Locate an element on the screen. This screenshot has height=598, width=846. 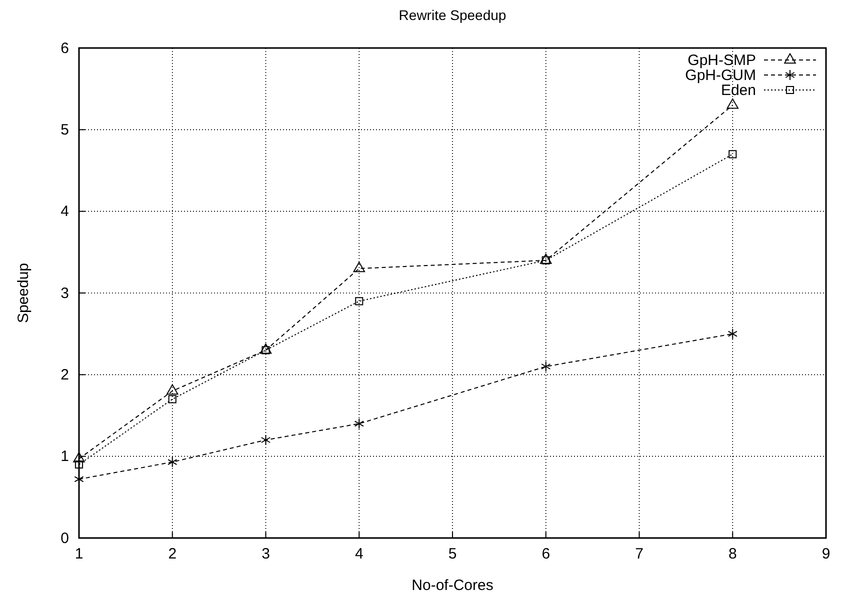
y-tick-label: 1 is located at coordinates (64, 457).